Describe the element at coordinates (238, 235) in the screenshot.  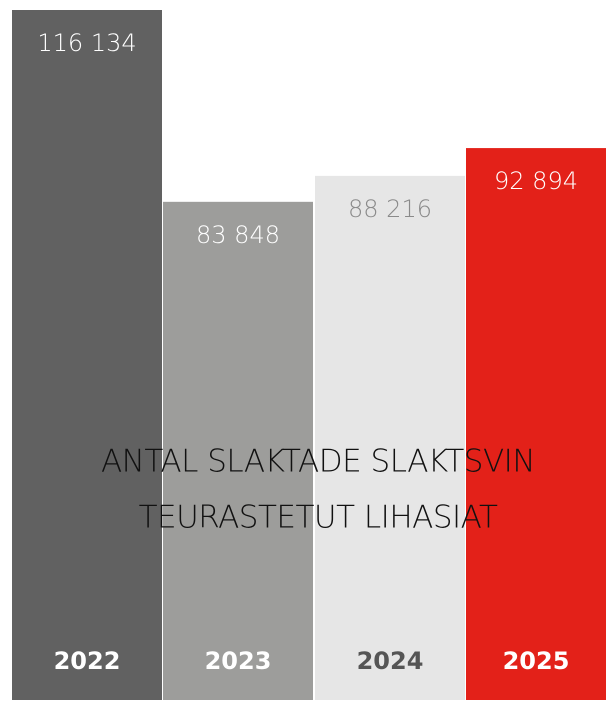
I see `value-label: 83 848` at that location.